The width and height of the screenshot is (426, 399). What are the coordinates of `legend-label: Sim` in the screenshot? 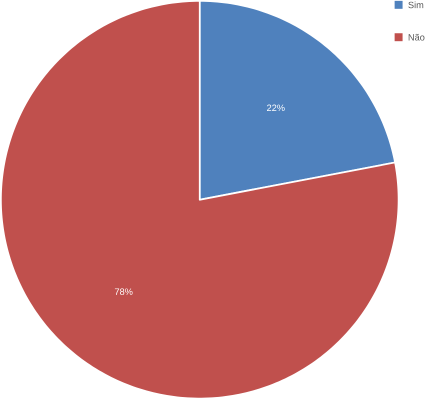 It's located at (416, 4).